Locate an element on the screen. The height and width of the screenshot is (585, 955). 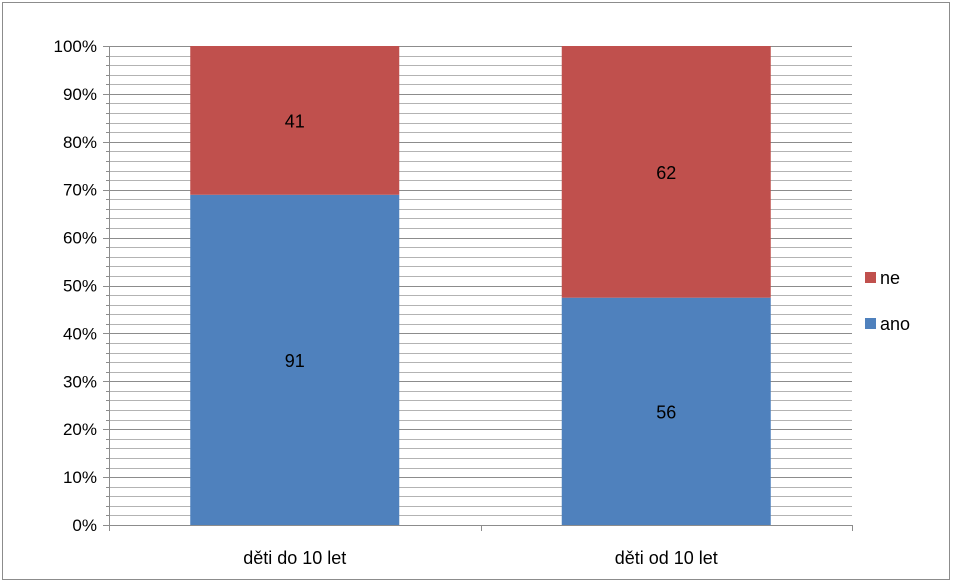
y-tick-label: 20% is located at coordinates (80, 429).